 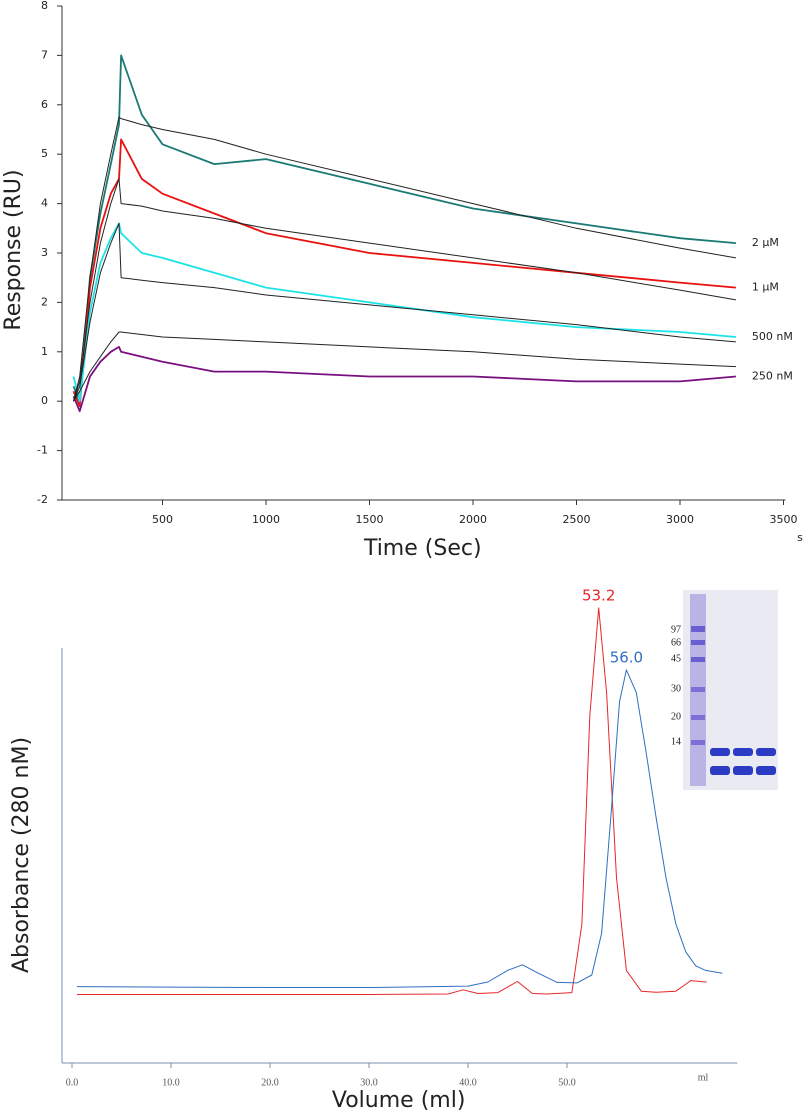 I want to click on x-tick-label: 2500, so click(x=577, y=519).